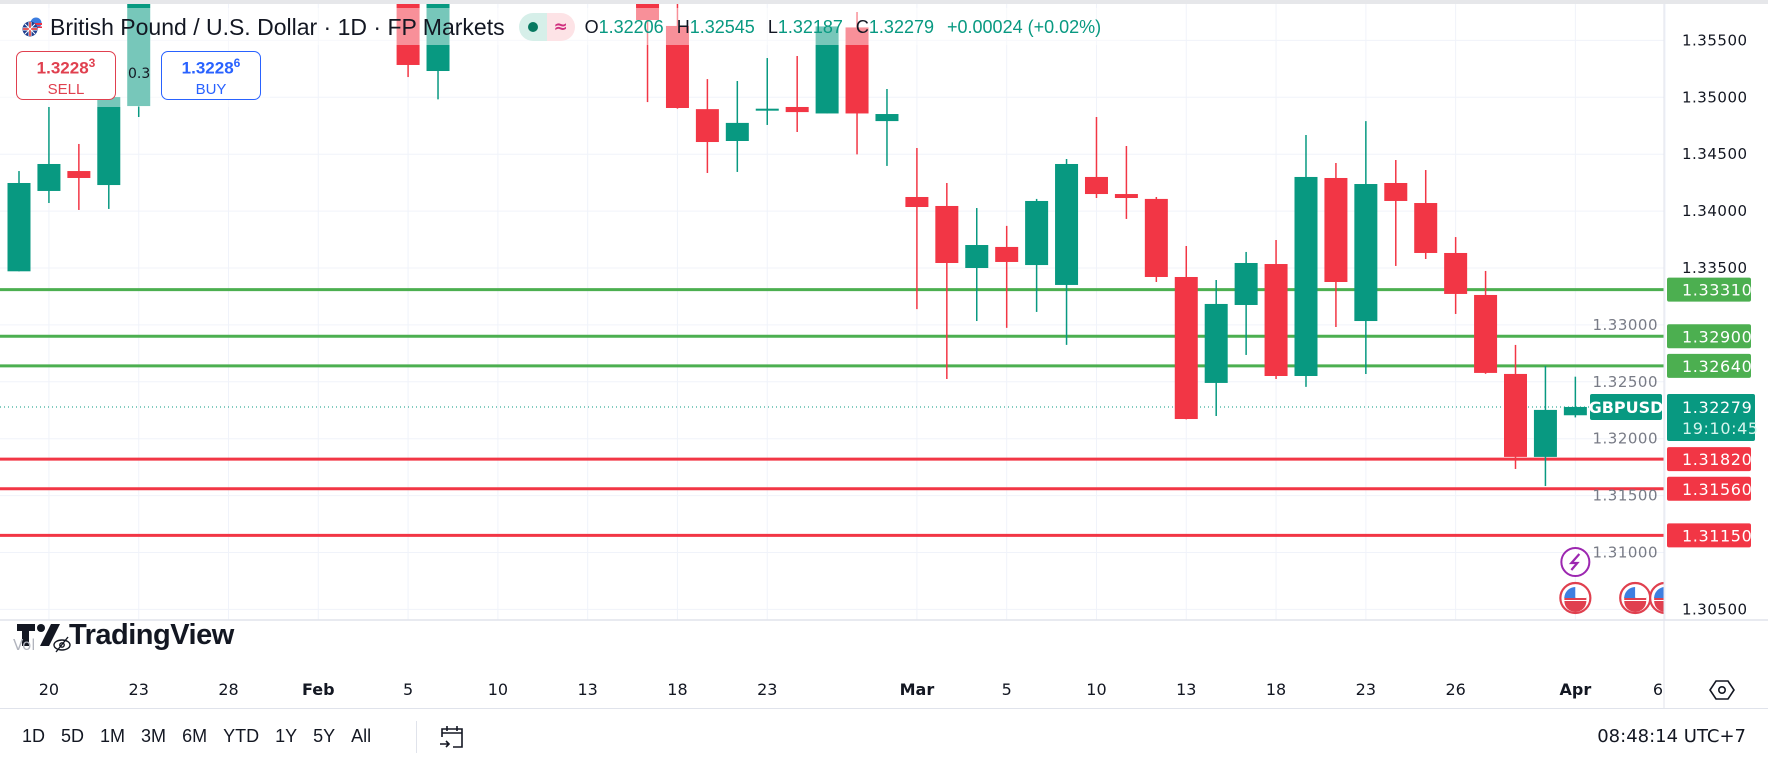 This screenshot has width=1768, height=764. I want to click on time-axis: 20 23 28 Feb 5 10 13 18 23 Mar 5 10 13 18 23 26 Apr 6, so click(851, 689).